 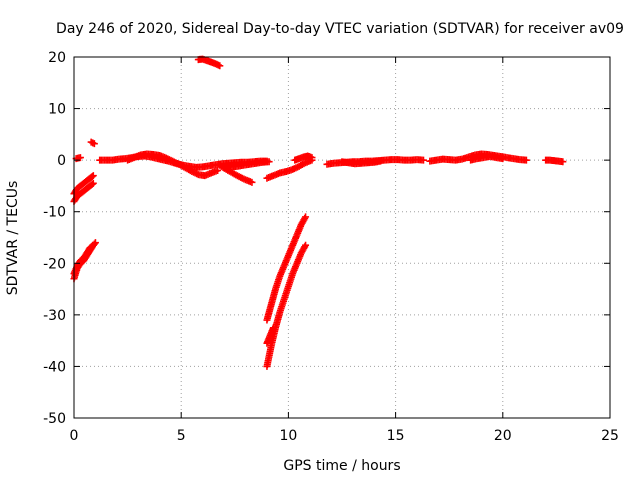 What do you see at coordinates (74, 436) in the screenshot?
I see `x-tick-label: 0` at bounding box center [74, 436].